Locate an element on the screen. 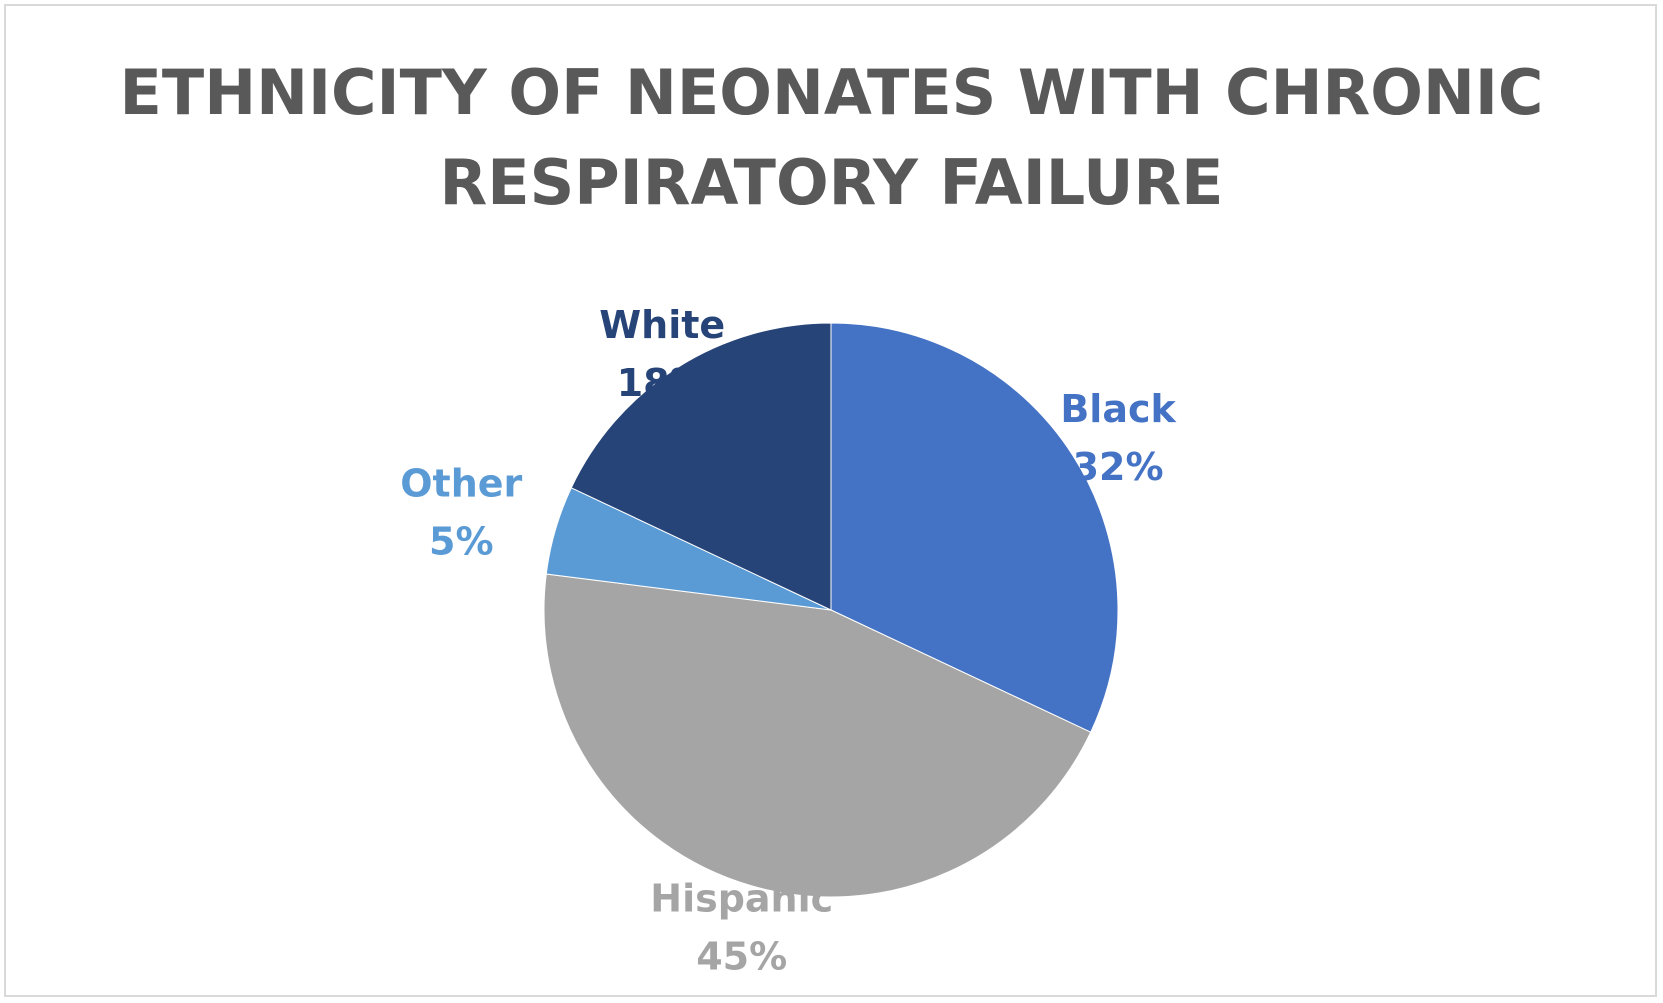  pie-slice-white is located at coordinates (701, 466).